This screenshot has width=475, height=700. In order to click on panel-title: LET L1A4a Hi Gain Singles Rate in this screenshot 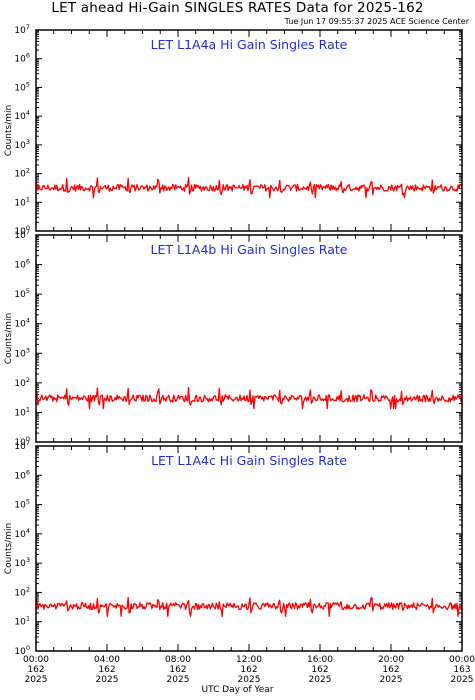, I will do `click(249, 44)`.